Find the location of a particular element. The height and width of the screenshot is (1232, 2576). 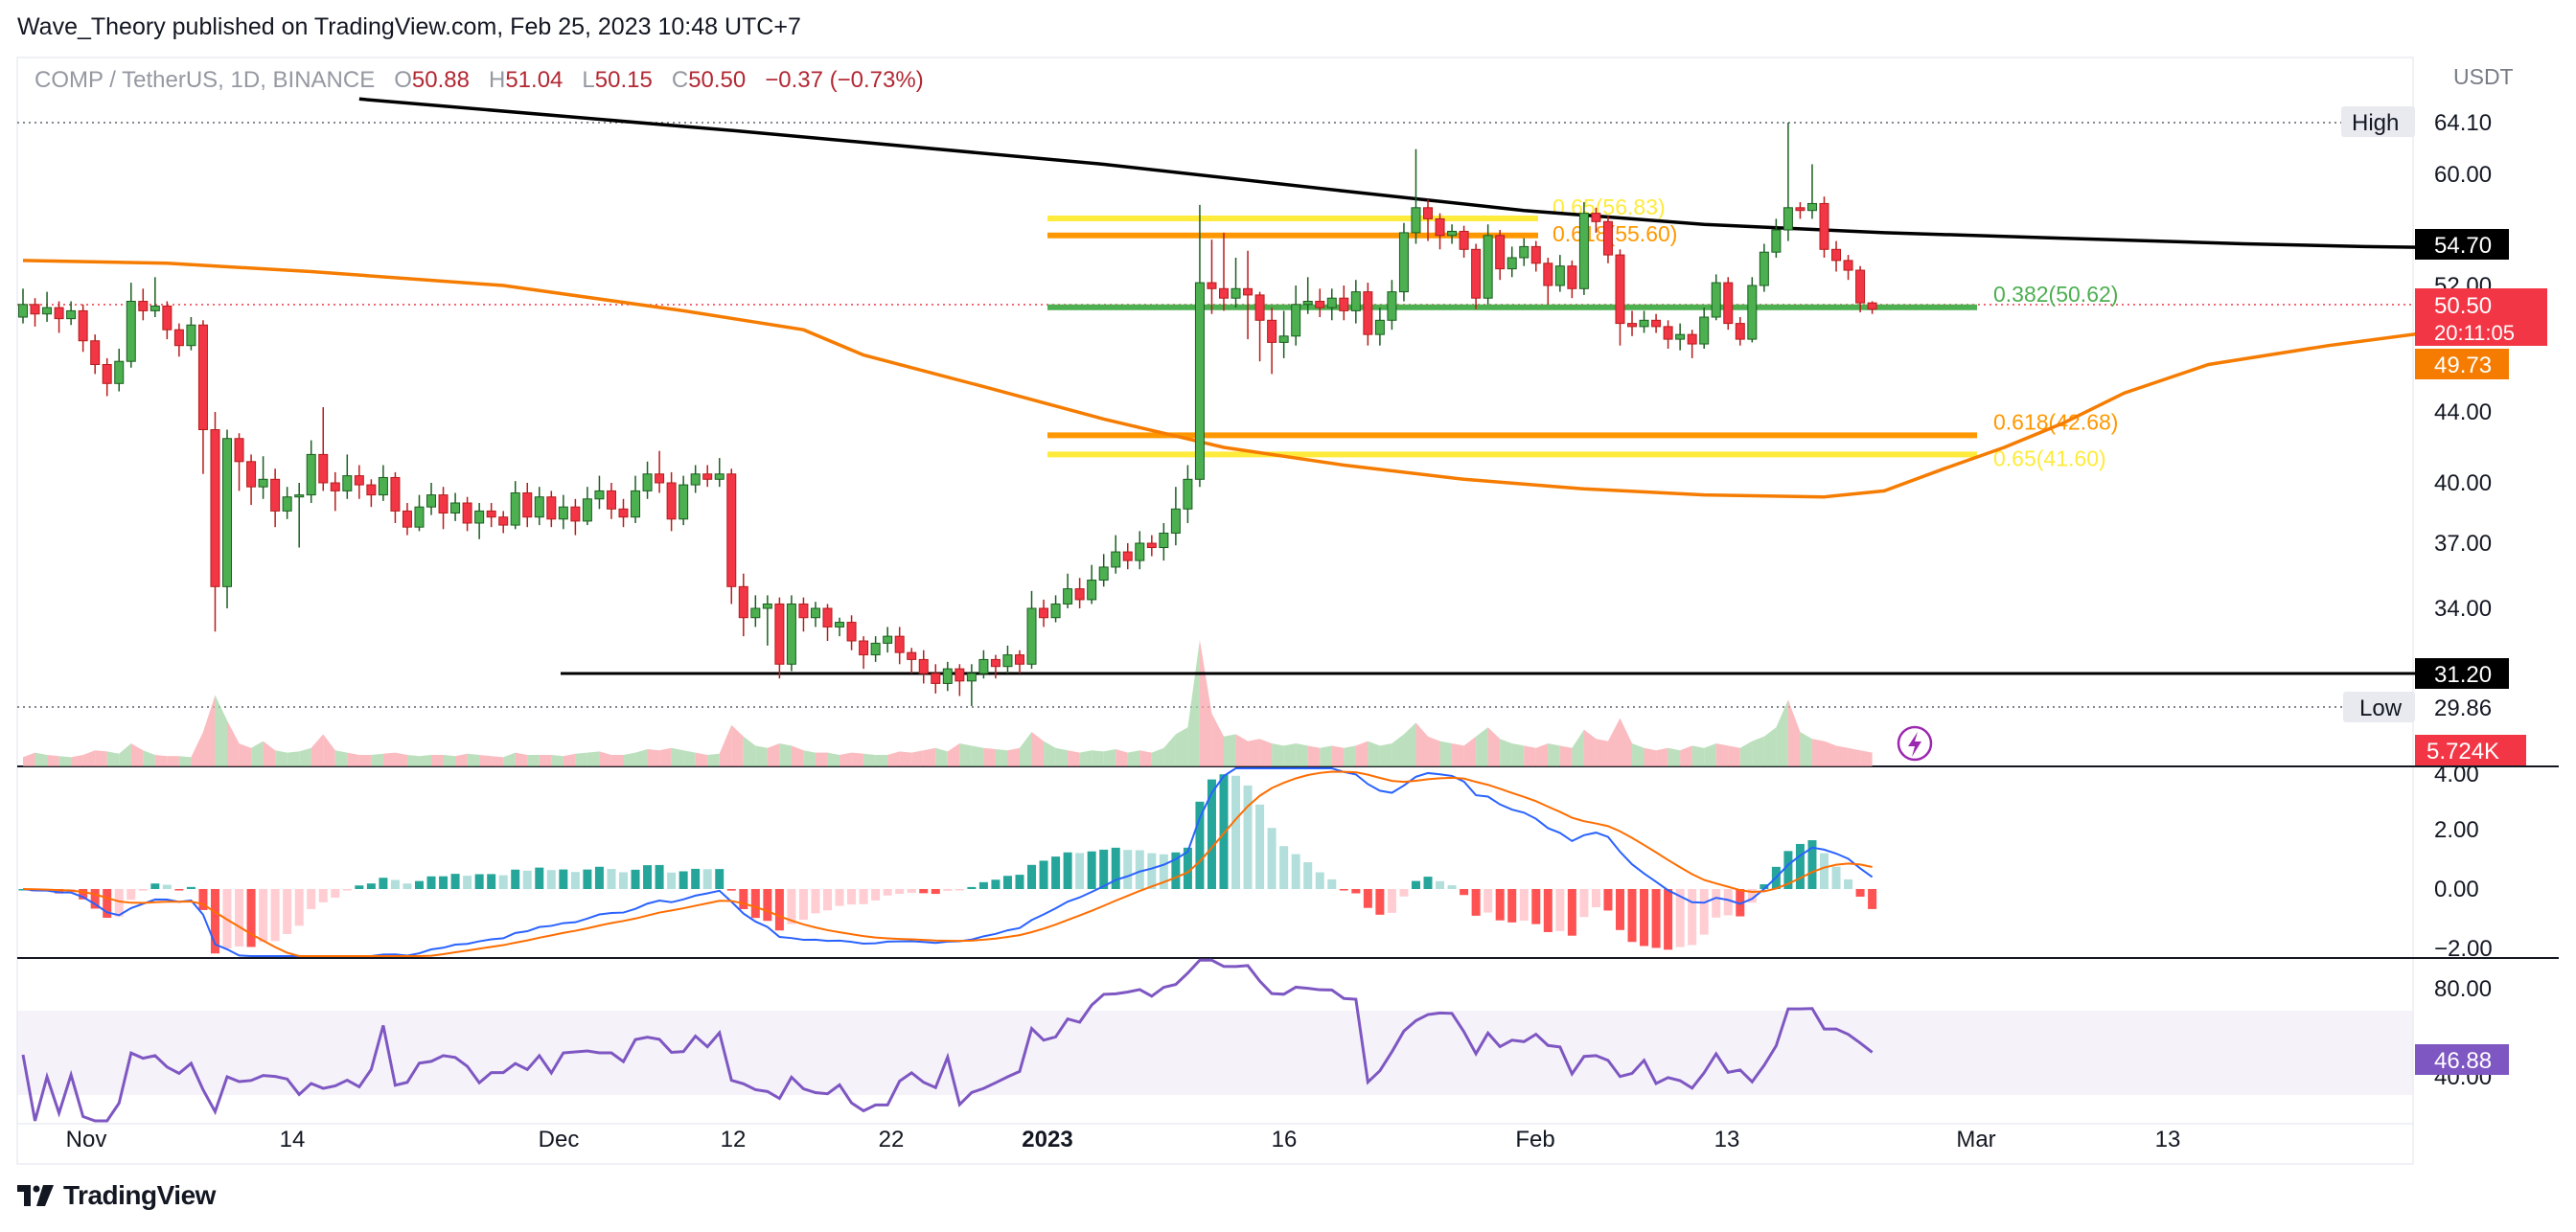

price-tick-label: 40.00 is located at coordinates (2463, 483).